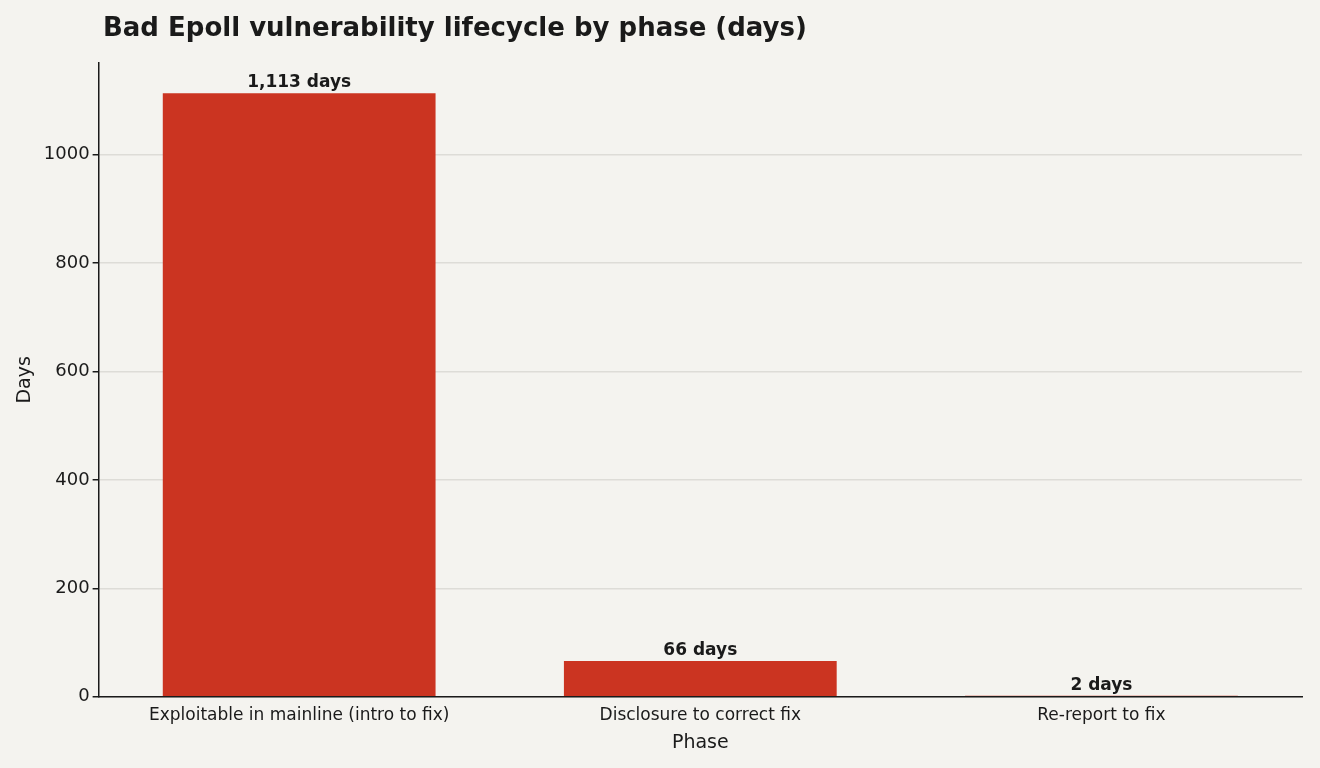  What do you see at coordinates (700, 648) in the screenshot?
I see `data-label: 66 days` at bounding box center [700, 648].